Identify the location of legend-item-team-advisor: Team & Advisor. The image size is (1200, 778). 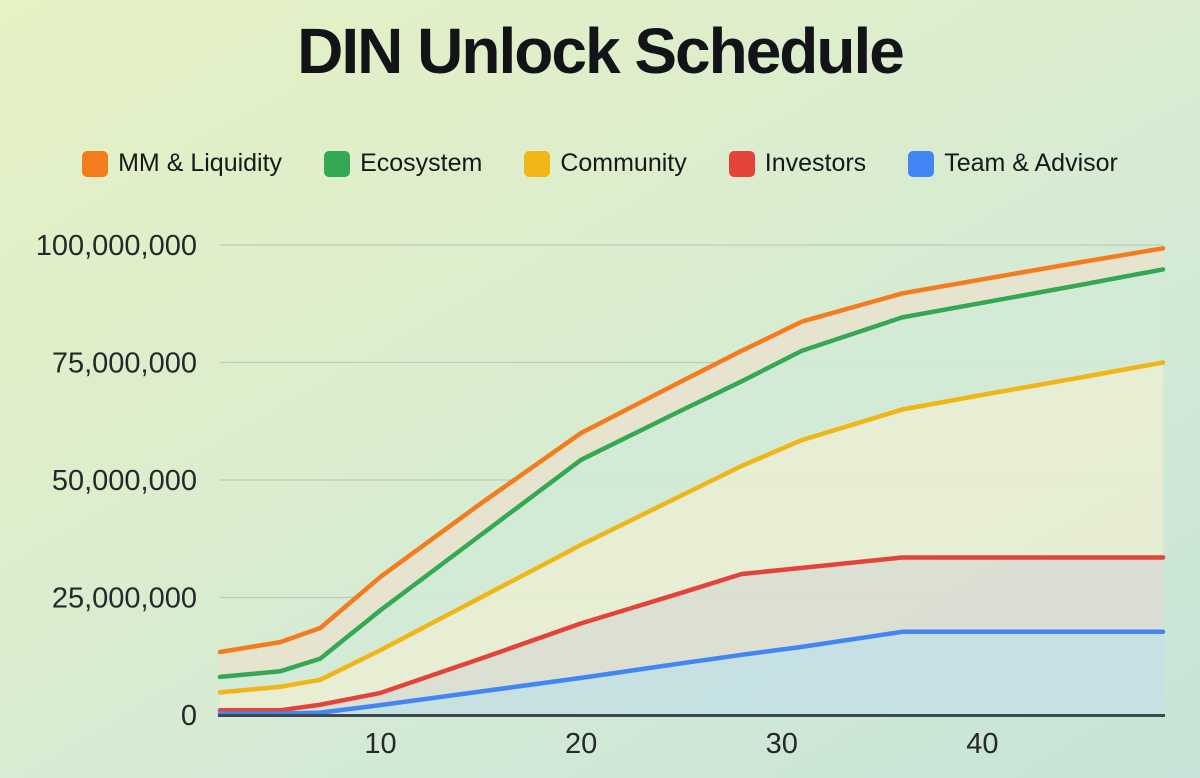
(1013, 163).